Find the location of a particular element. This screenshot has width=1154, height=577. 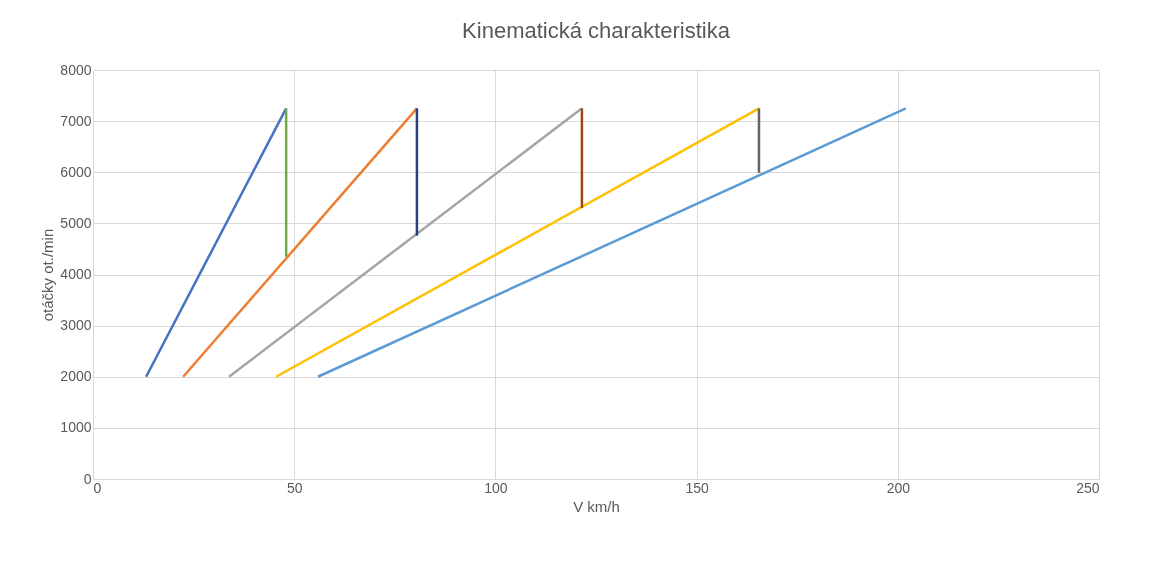

y-tick-label: 8000 is located at coordinates (76, 69).